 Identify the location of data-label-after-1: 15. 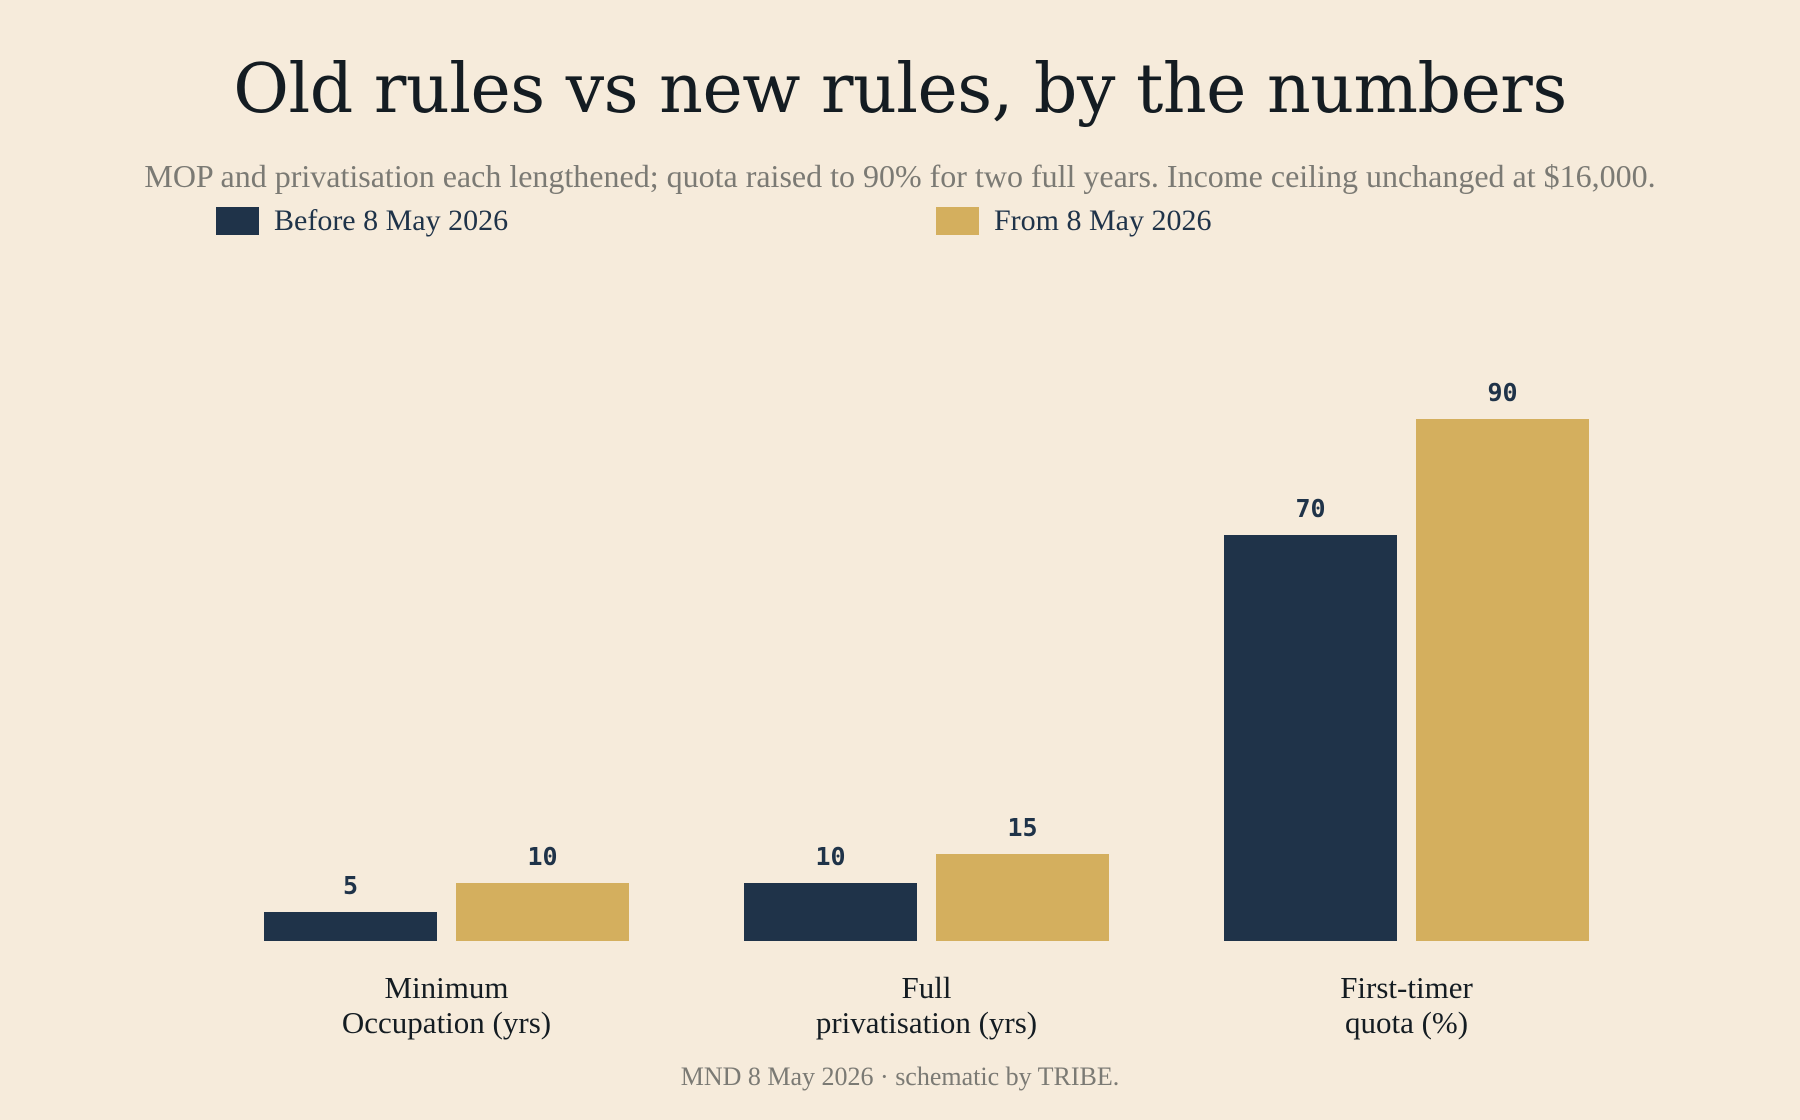
(1022, 827).